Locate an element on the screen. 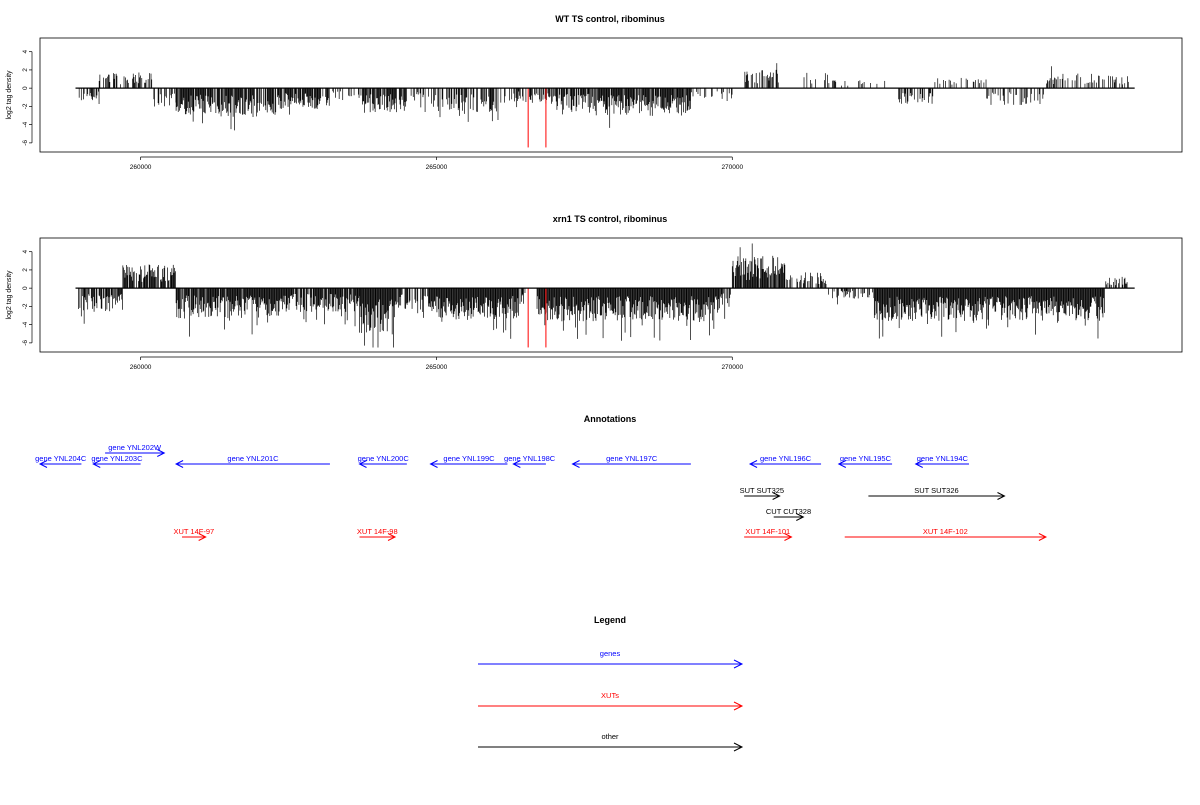 This screenshot has height=805, width=1200. annotation-feature: gene YNL198C is located at coordinates (530, 461).